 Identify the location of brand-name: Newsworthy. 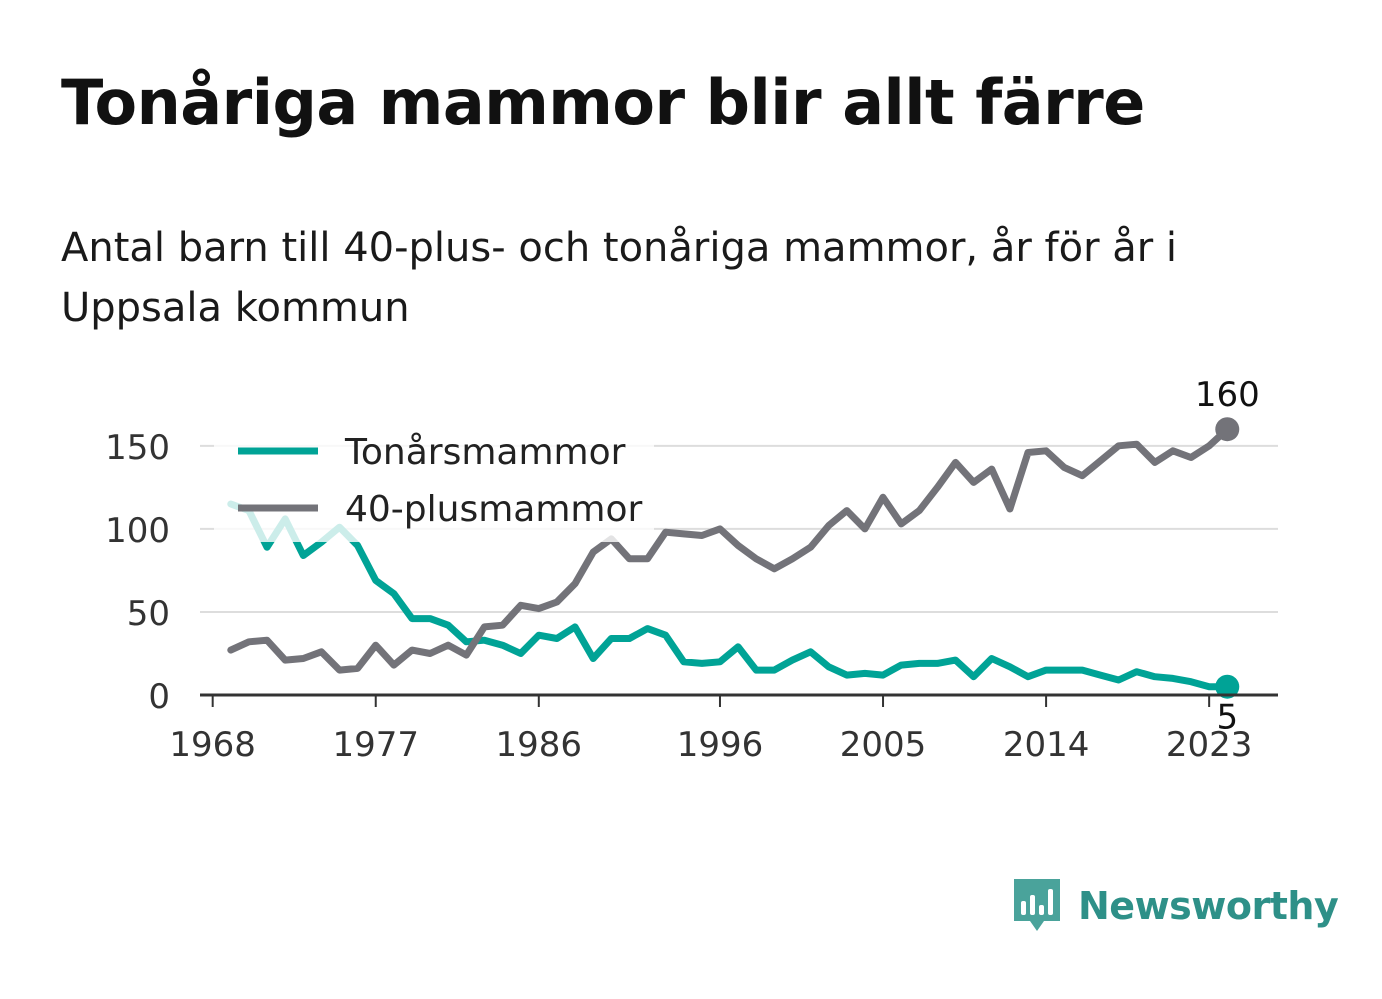
(1208, 906).